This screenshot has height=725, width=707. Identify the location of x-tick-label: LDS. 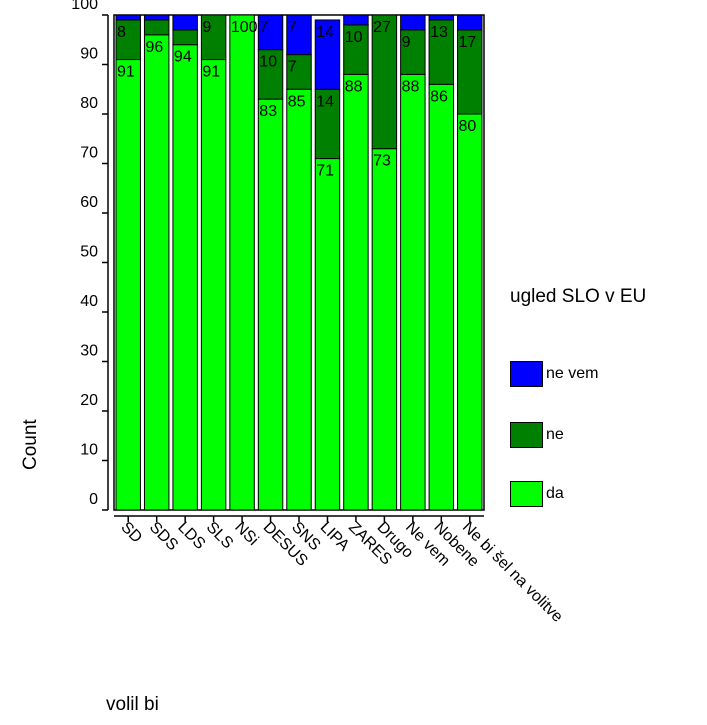
(191, 536).